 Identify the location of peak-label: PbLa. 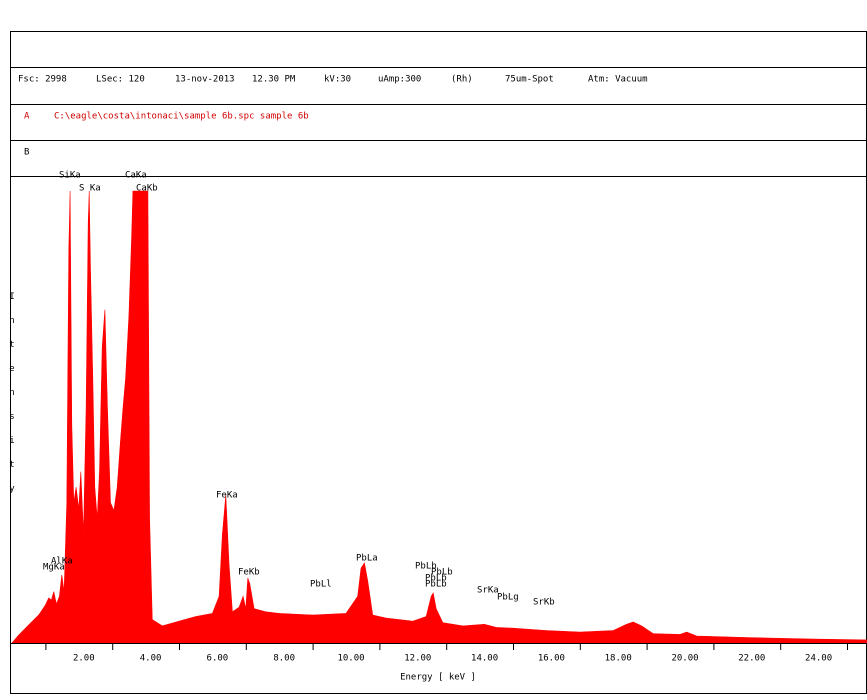
(367, 559).